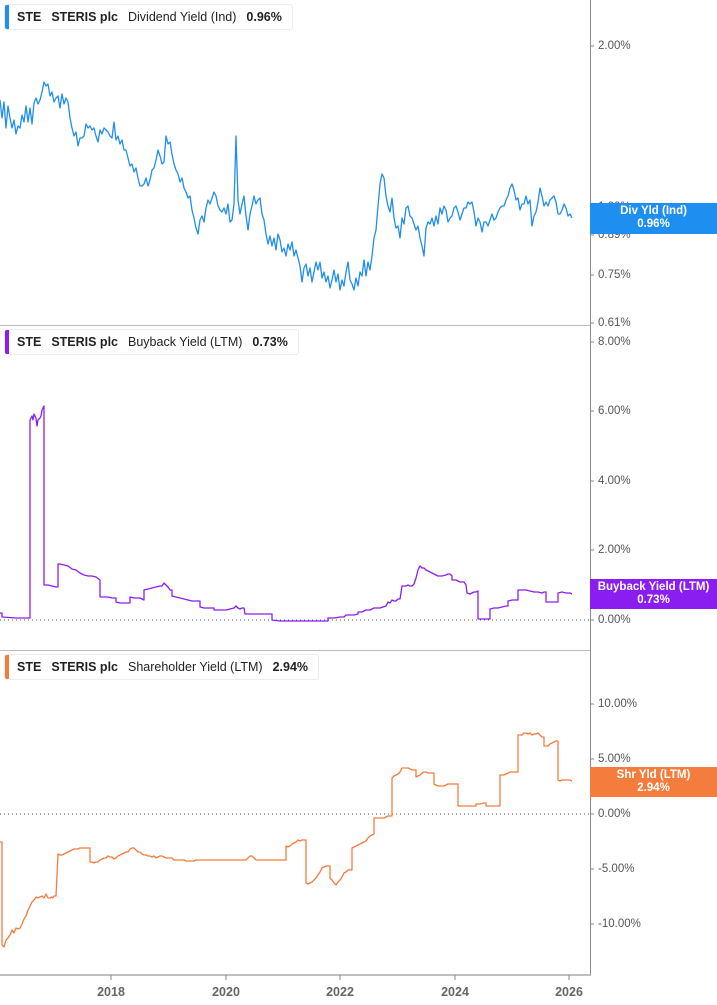 The height and width of the screenshot is (1005, 717). What do you see at coordinates (614, 481) in the screenshot?
I see `y-tick-label: 4.00%` at bounding box center [614, 481].